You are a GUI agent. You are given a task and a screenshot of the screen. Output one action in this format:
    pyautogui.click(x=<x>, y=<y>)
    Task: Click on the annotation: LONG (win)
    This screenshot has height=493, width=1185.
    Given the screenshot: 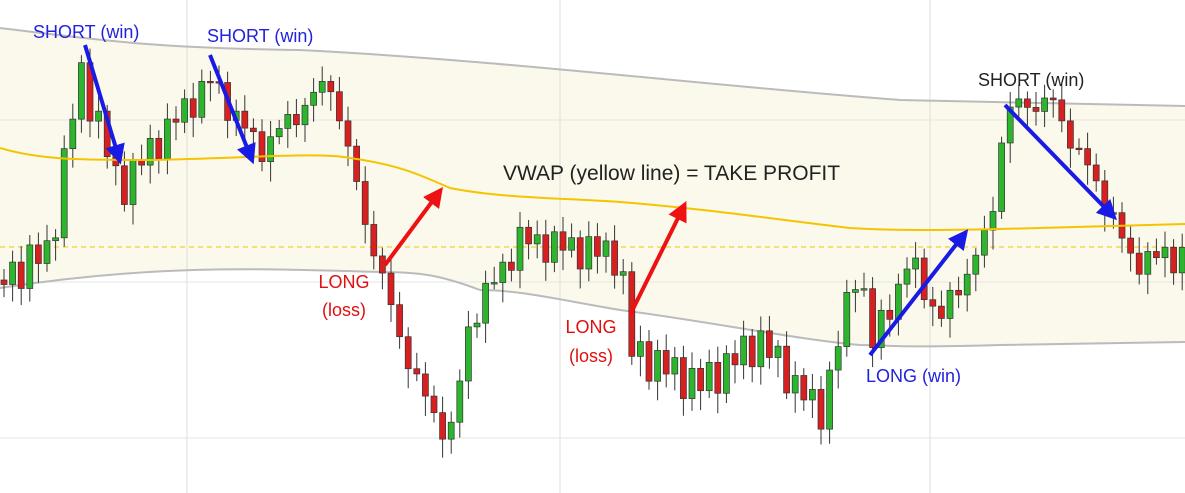 What is the action you would take?
    pyautogui.click(x=913, y=376)
    